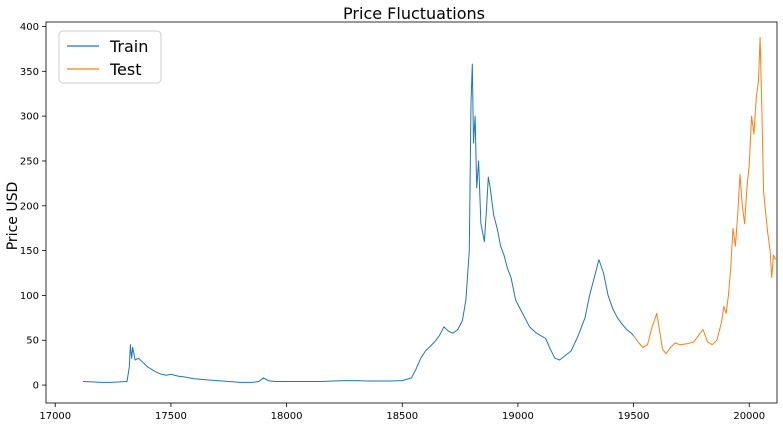  I want to click on y-tick-label: 400, so click(29, 27).